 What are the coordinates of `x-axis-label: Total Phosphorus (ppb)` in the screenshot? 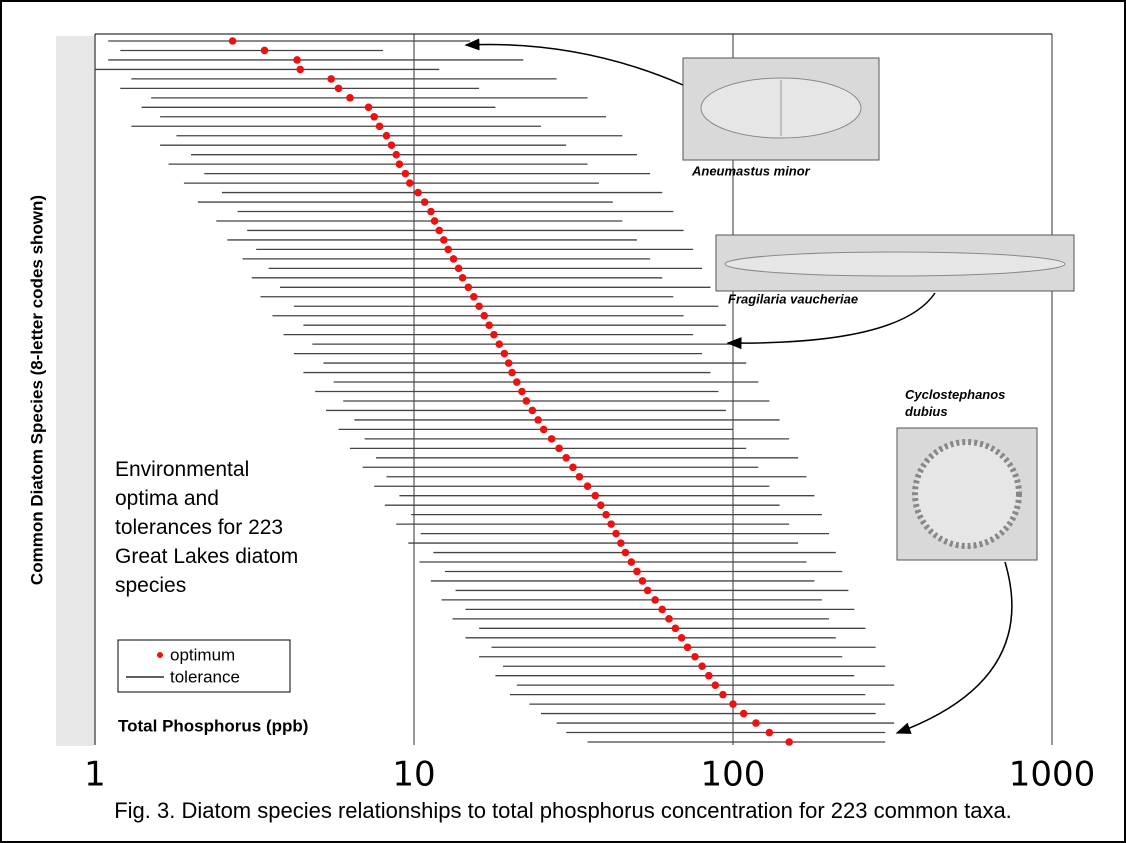 It's located at (213, 725).